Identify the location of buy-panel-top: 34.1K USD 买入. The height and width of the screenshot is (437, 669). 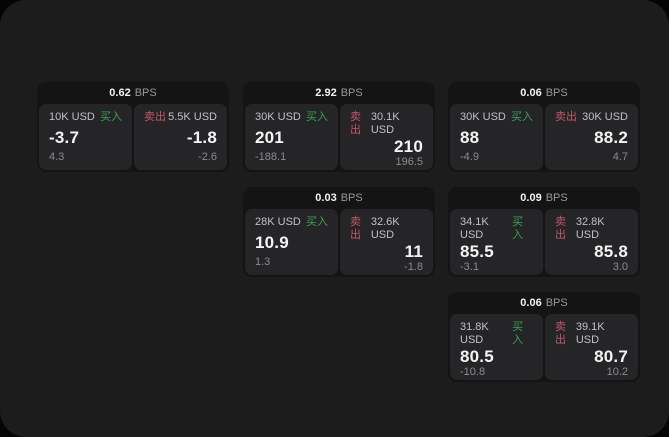
(496, 229).